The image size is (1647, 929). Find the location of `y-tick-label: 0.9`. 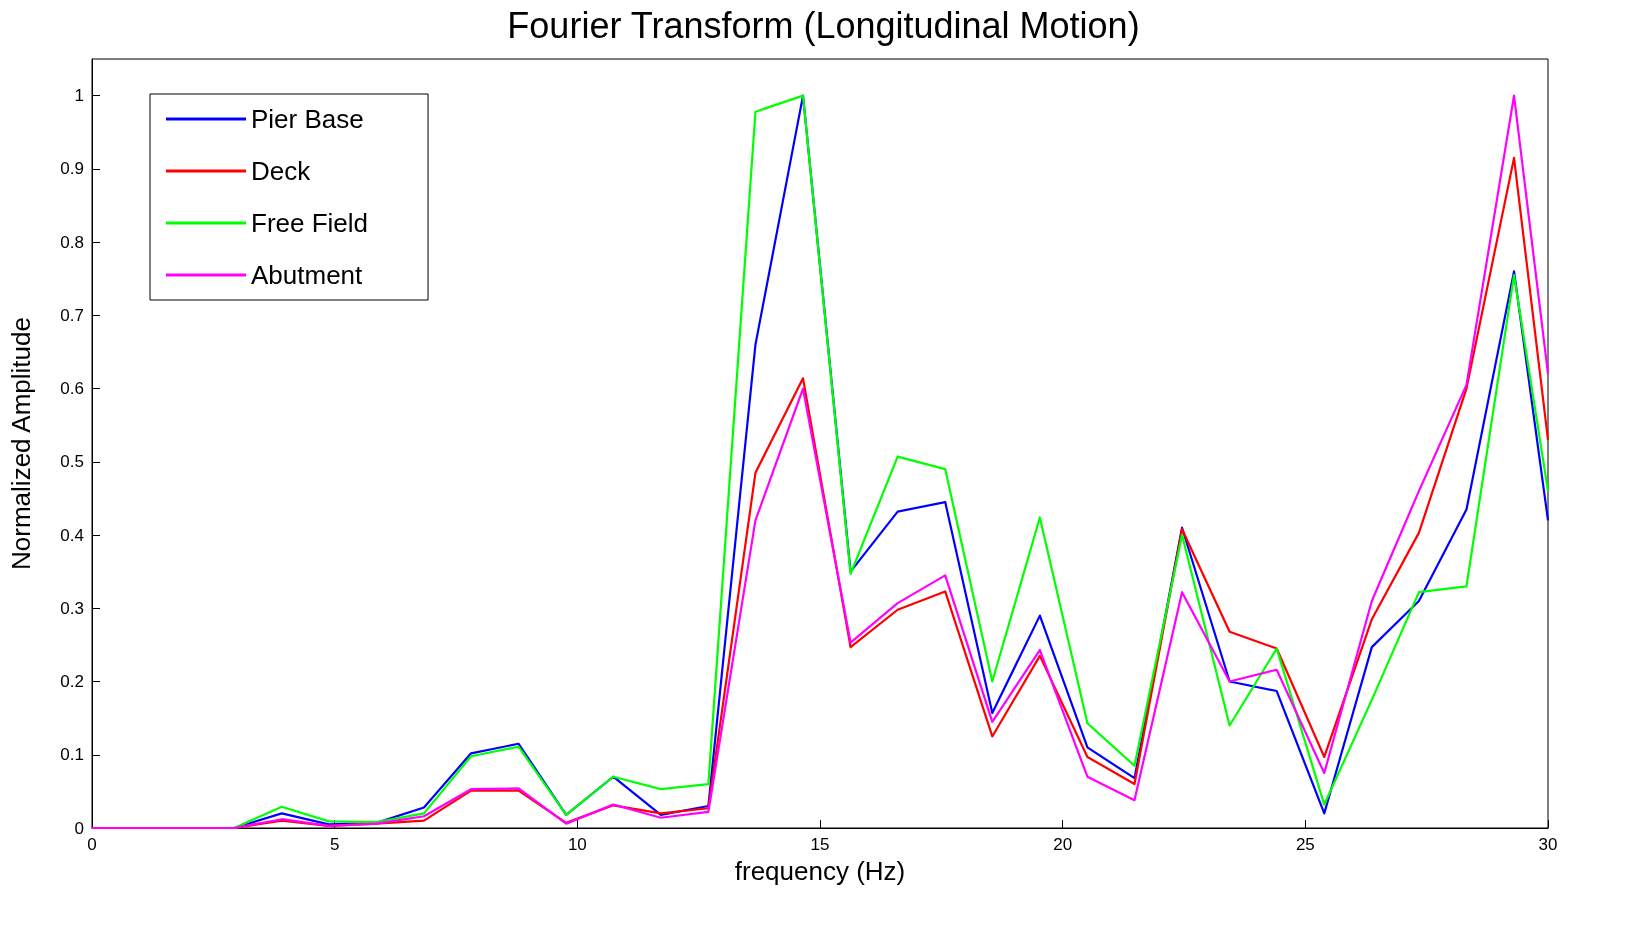

y-tick-label: 0.9 is located at coordinates (72, 169).